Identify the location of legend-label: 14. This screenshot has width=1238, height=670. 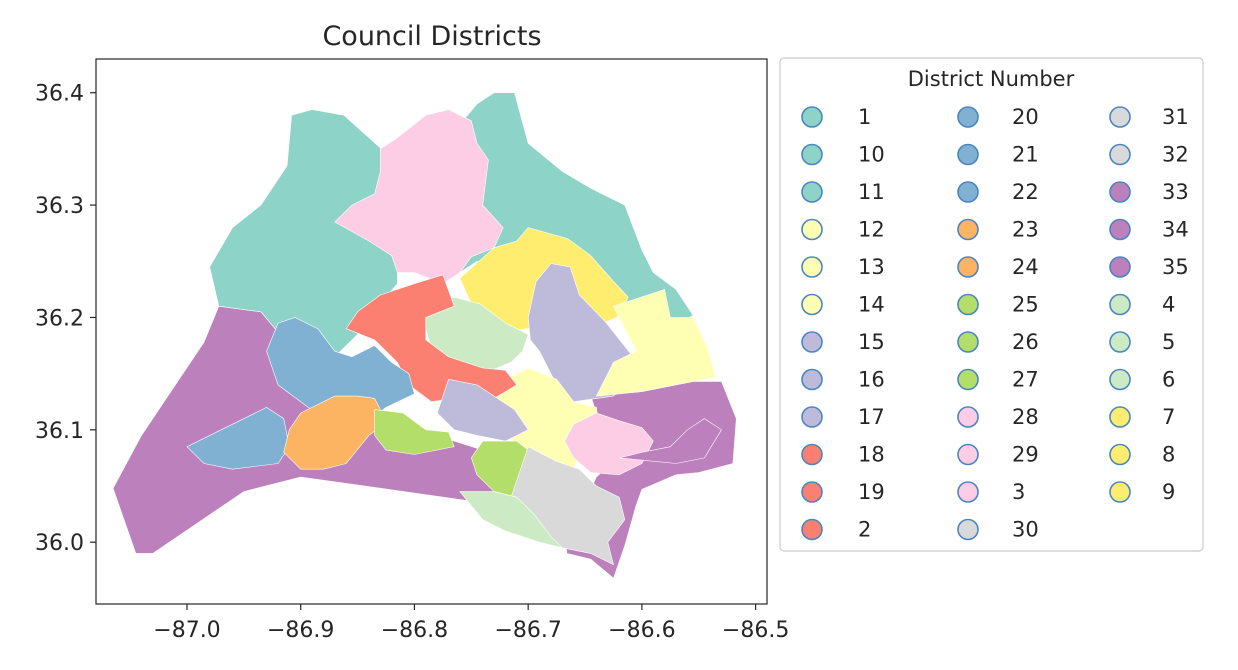
(871, 305).